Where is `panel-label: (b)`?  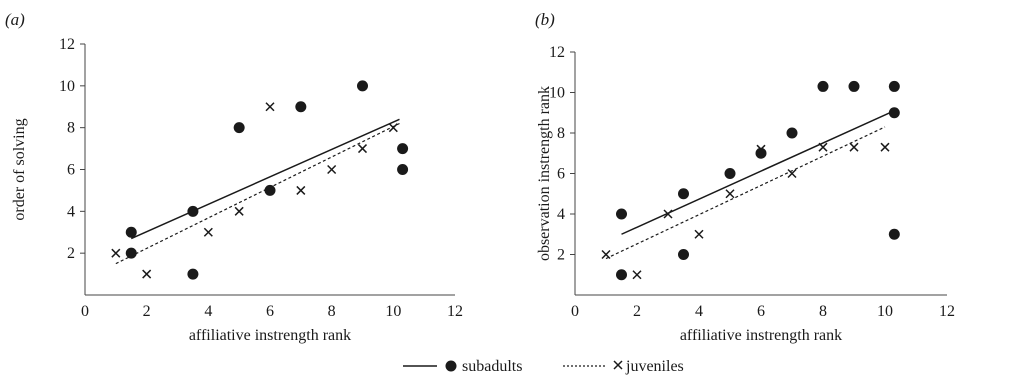
panel-label: (b) is located at coordinates (545, 19).